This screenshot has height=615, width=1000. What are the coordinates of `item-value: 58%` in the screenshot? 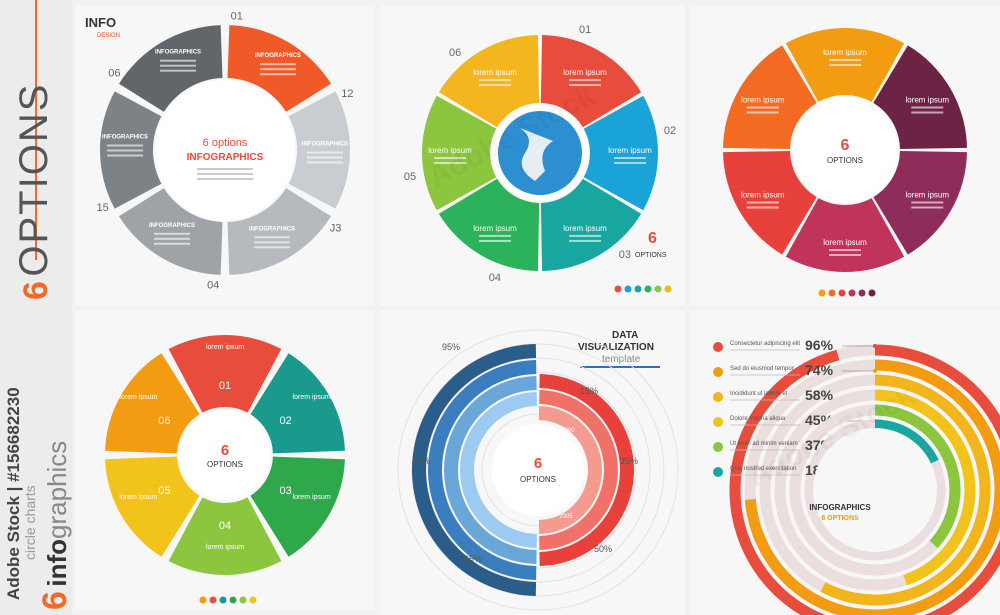 It's located at (819, 395).